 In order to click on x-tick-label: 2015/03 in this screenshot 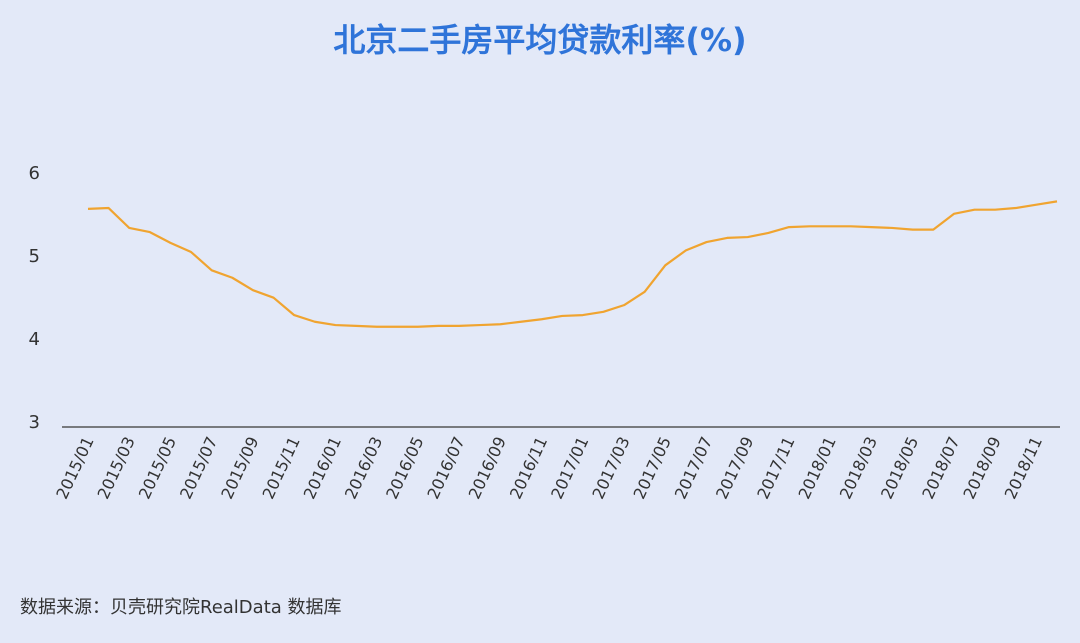, I will do `click(116, 468)`.